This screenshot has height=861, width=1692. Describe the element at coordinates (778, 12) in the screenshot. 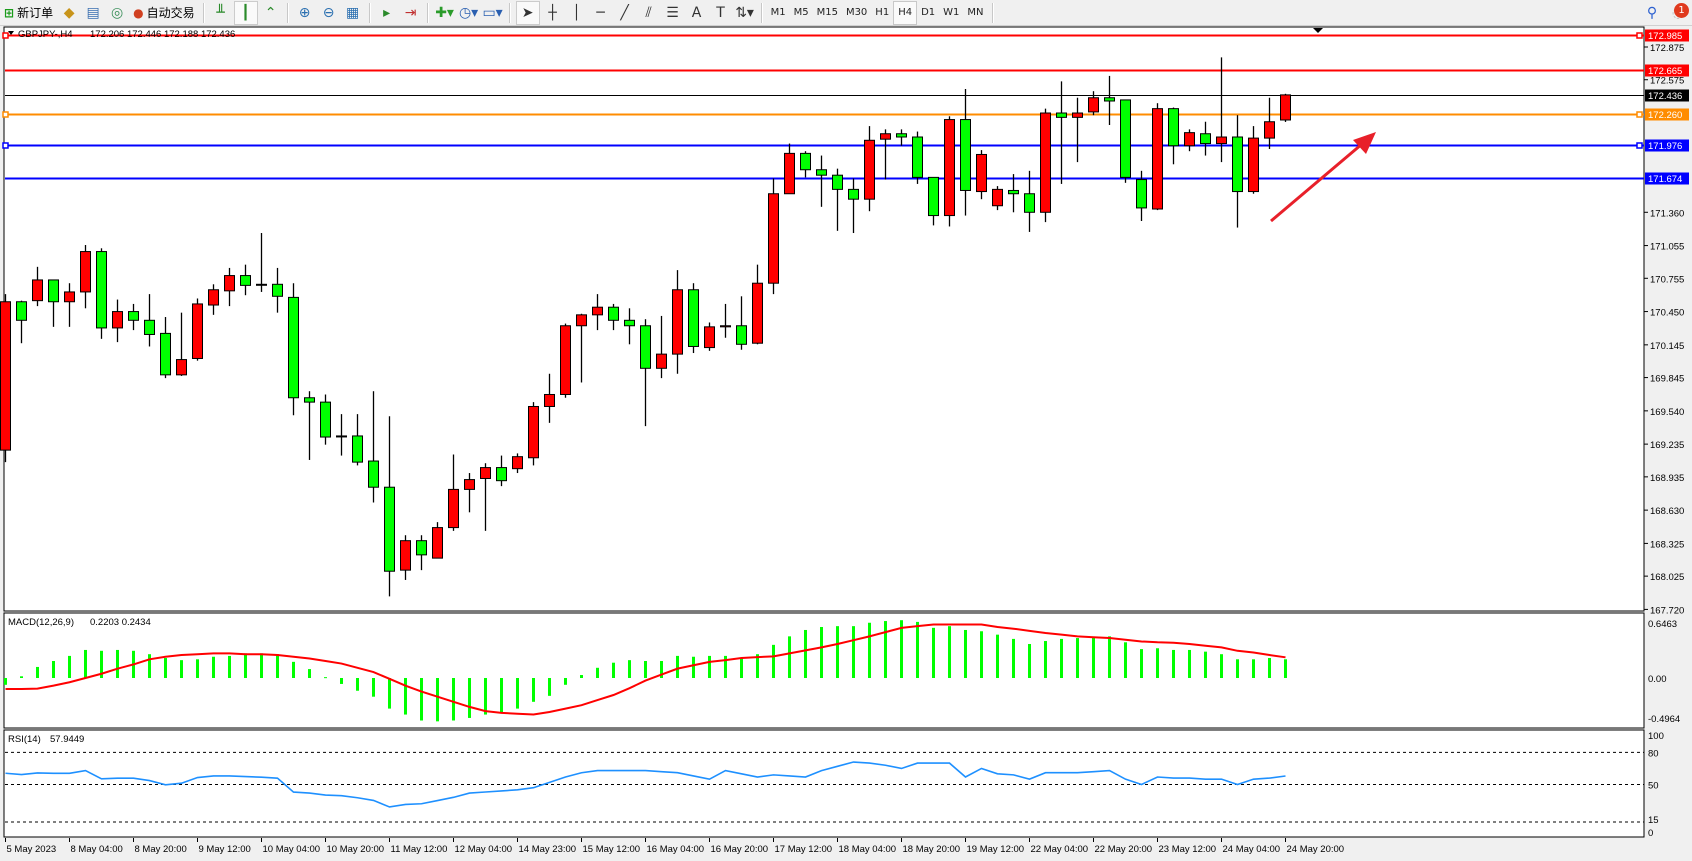

I see `timeframe-m1: M1` at that location.